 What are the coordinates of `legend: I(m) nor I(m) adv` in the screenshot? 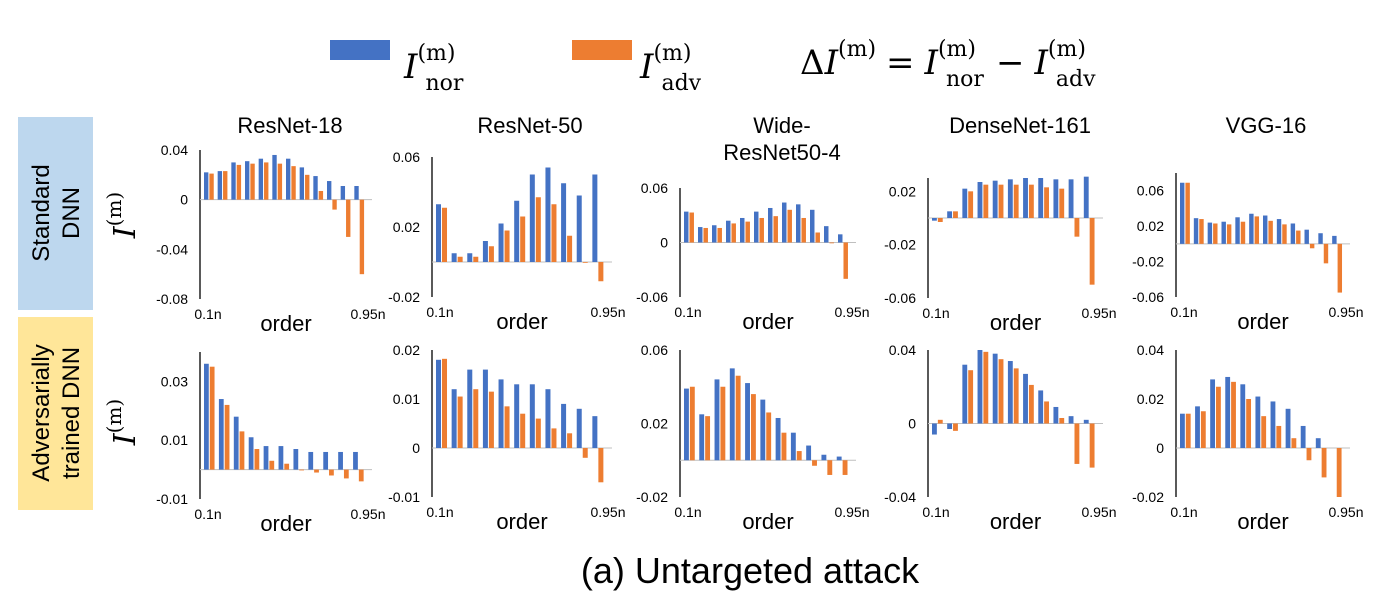 It's located at (516, 68).